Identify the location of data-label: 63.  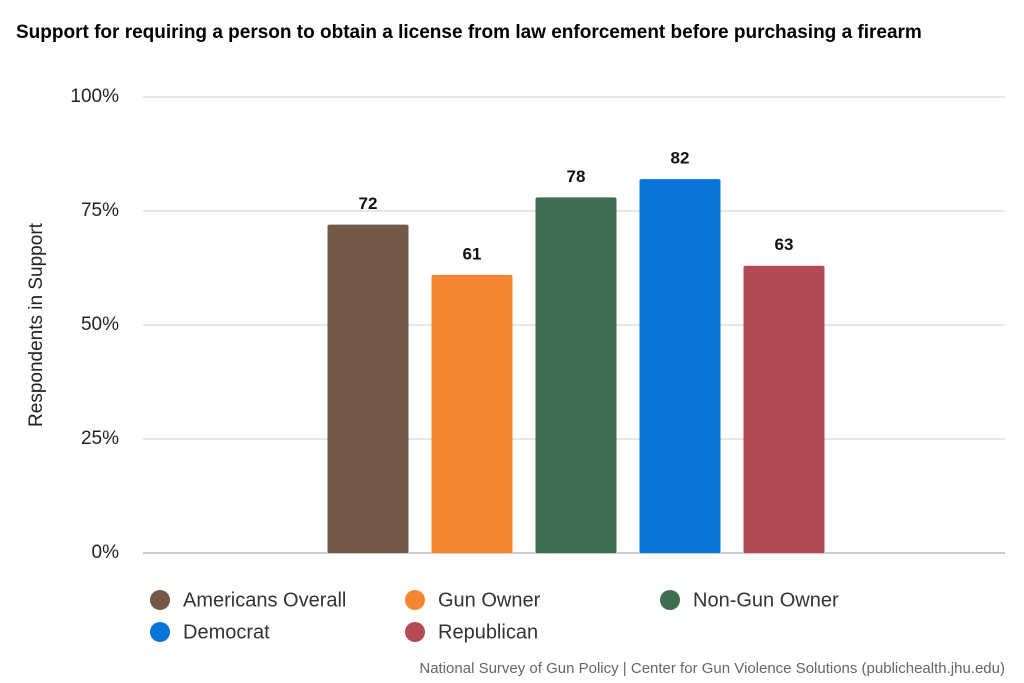
(784, 244).